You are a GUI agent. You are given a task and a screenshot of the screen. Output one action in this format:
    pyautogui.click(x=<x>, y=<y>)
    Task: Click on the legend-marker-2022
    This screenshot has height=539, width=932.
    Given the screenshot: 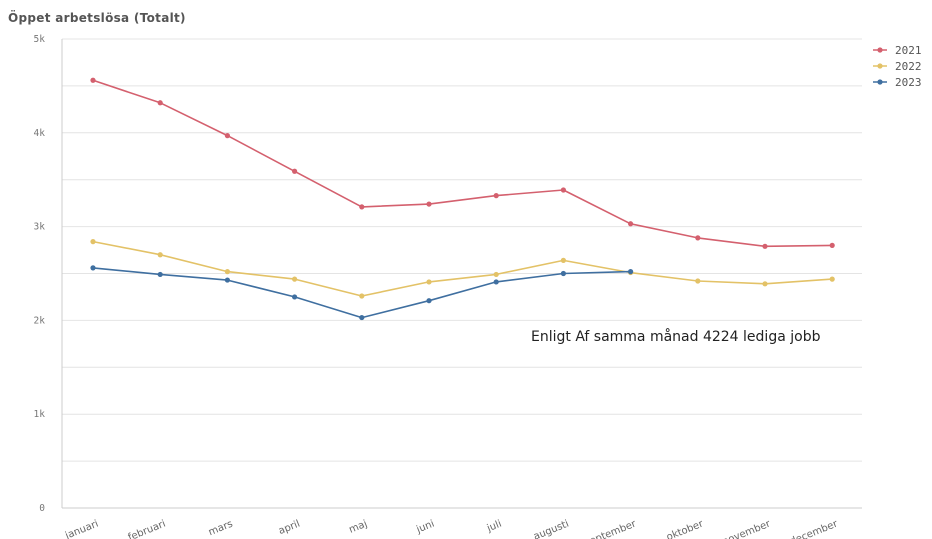 What is the action you would take?
    pyautogui.click(x=880, y=66)
    